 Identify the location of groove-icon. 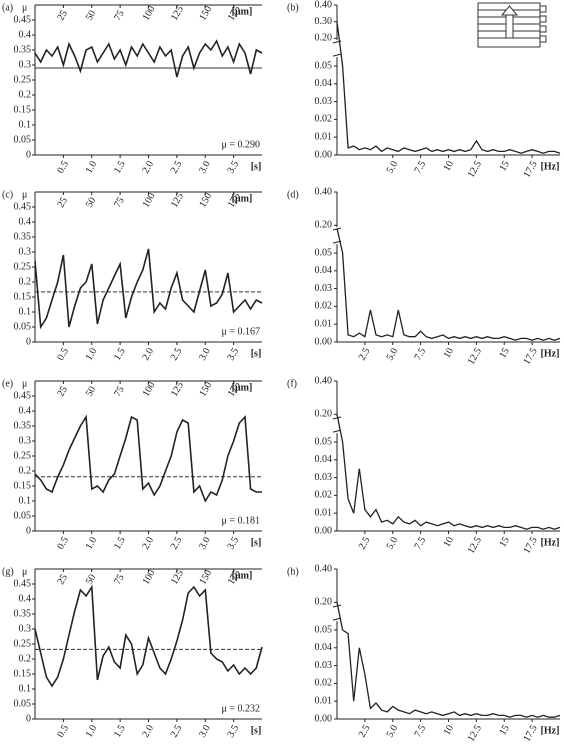
(512, 25).